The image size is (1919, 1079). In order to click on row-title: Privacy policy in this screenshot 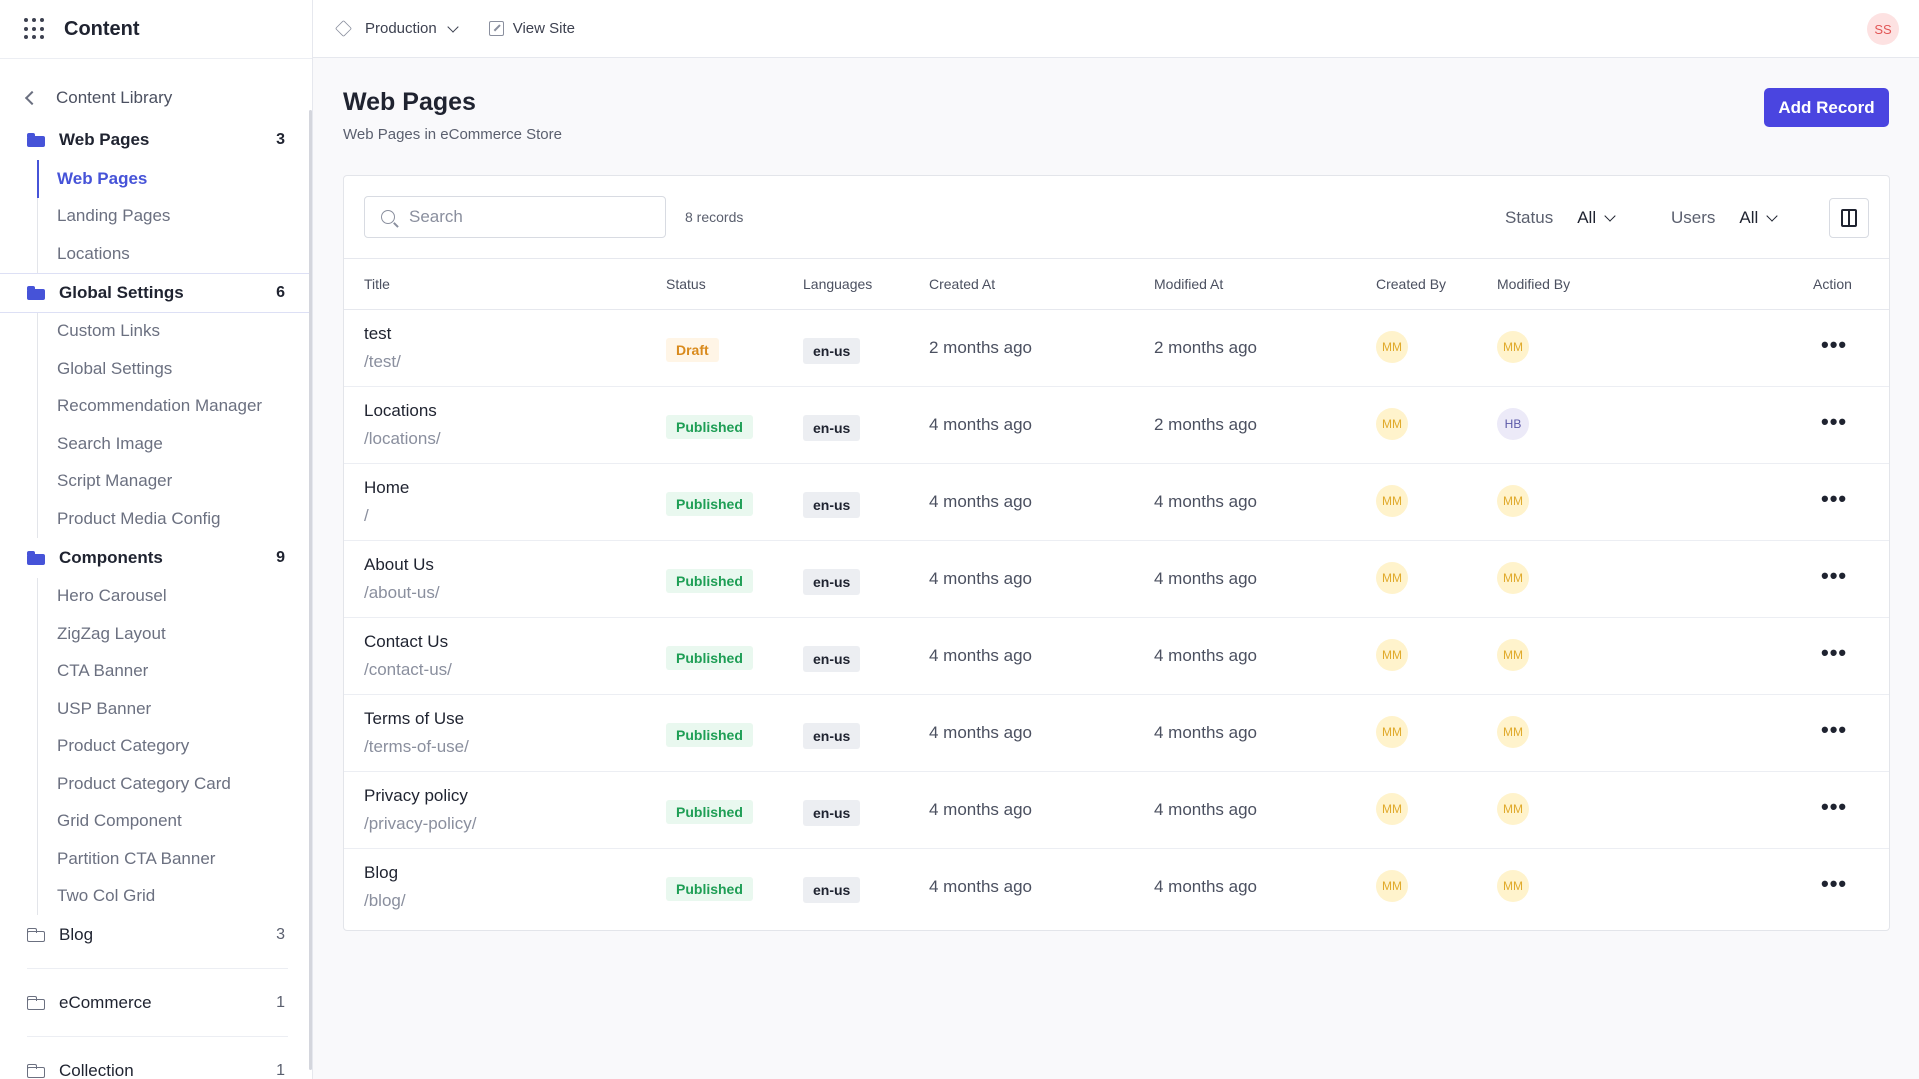, I will do `click(416, 795)`.